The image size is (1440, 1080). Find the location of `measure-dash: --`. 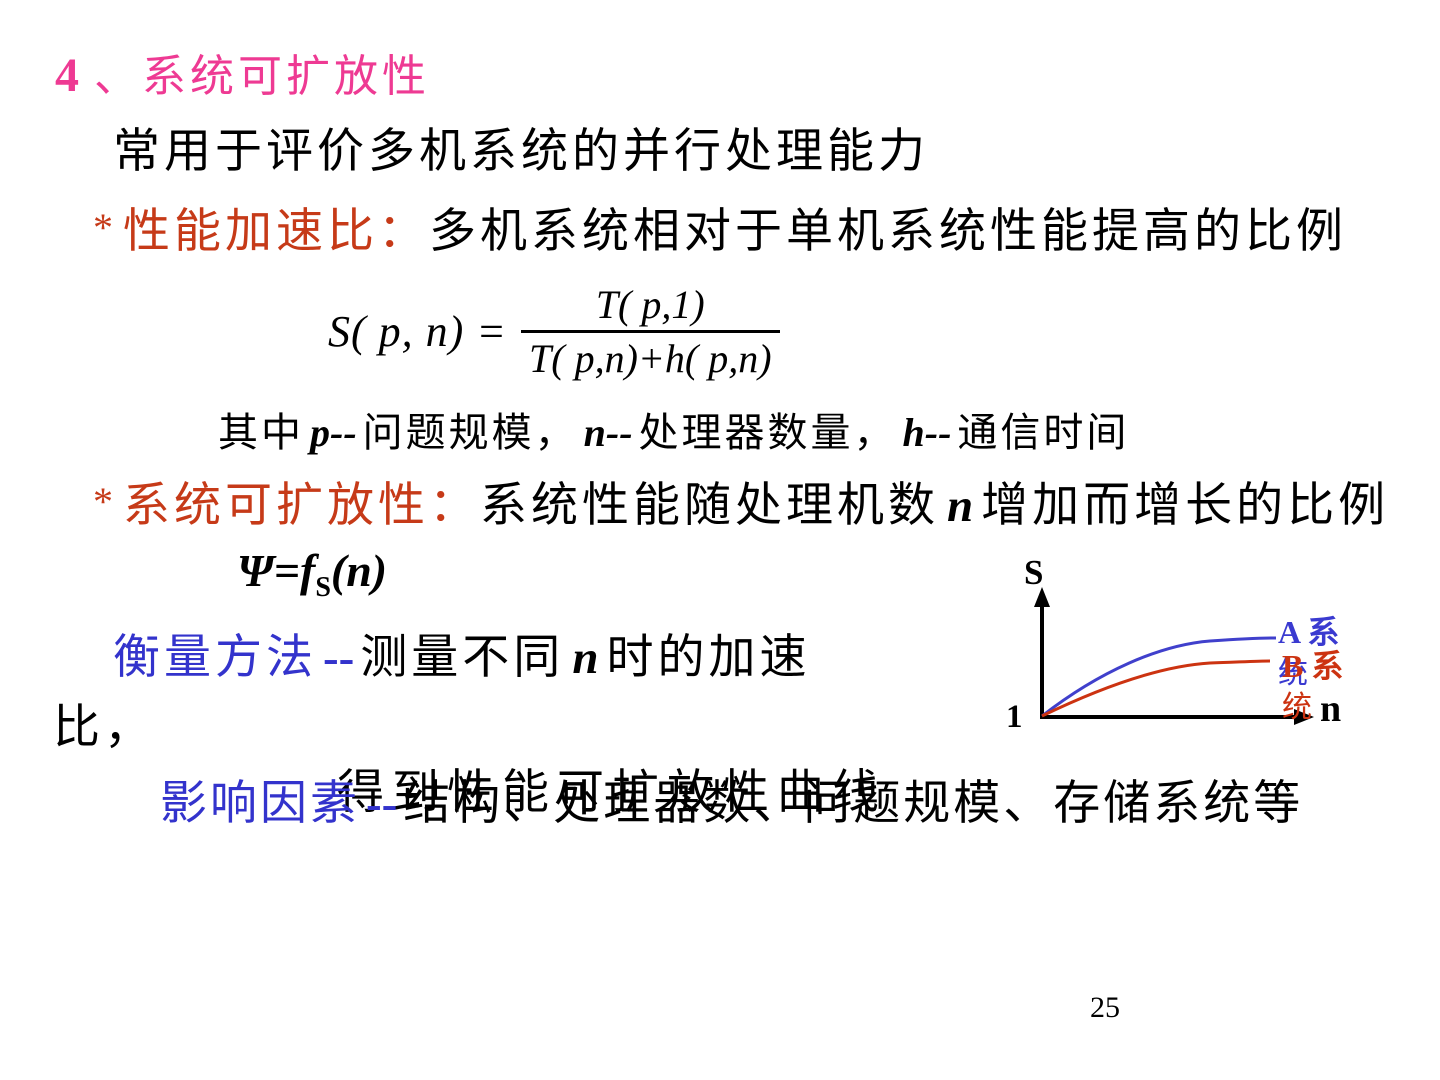

measure-dash: -- is located at coordinates (339, 658).